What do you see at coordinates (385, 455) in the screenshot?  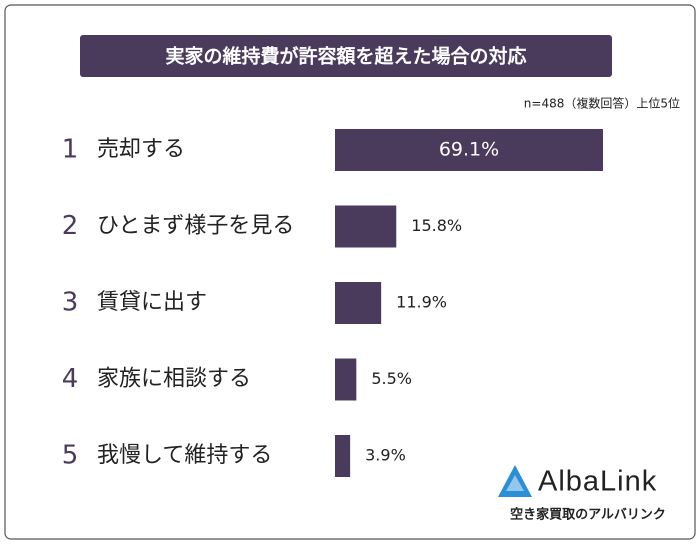 I see `value-label: 3.9%` at bounding box center [385, 455].